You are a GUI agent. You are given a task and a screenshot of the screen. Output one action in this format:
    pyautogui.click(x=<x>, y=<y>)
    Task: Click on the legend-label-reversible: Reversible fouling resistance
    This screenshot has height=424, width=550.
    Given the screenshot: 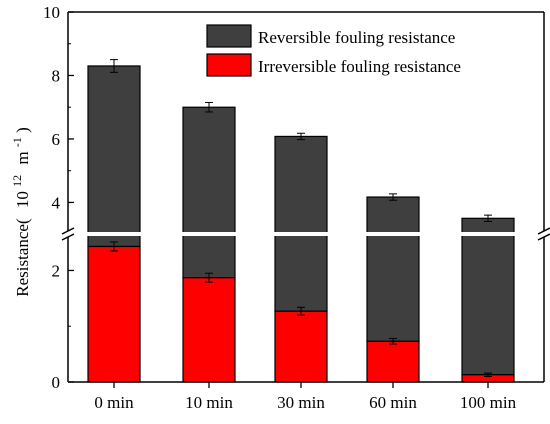 What is the action you would take?
    pyautogui.click(x=356, y=37)
    